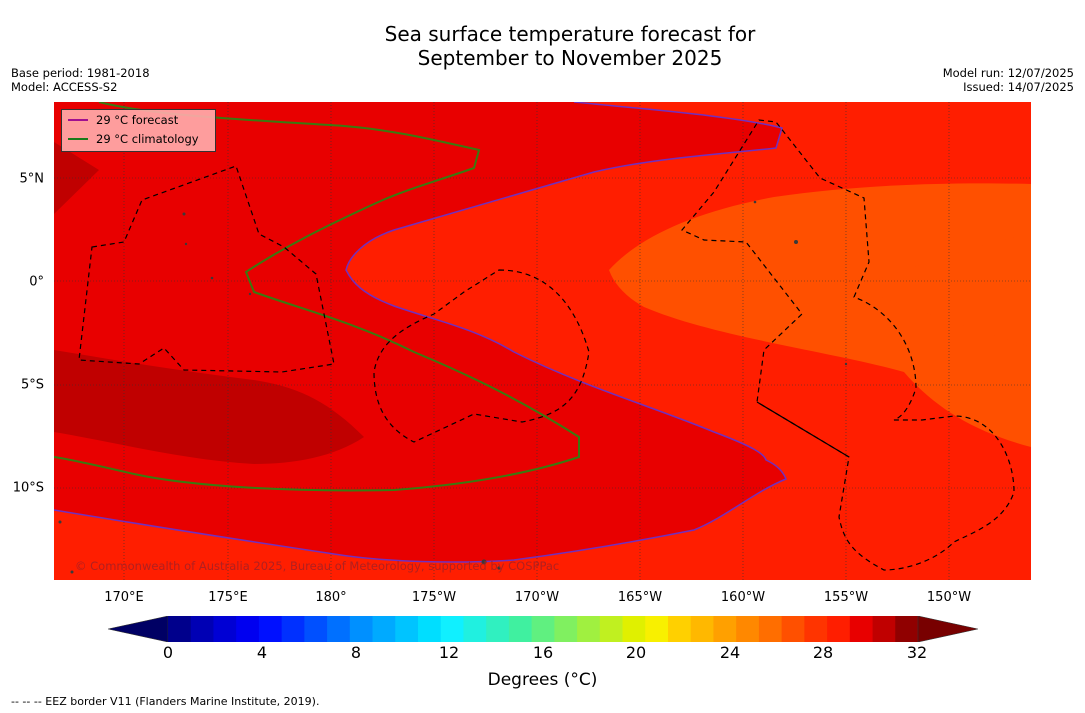 The height and width of the screenshot is (713, 1085). Describe the element at coordinates (32, 385) in the screenshot. I see `lat-label-5s: 5°S` at that location.